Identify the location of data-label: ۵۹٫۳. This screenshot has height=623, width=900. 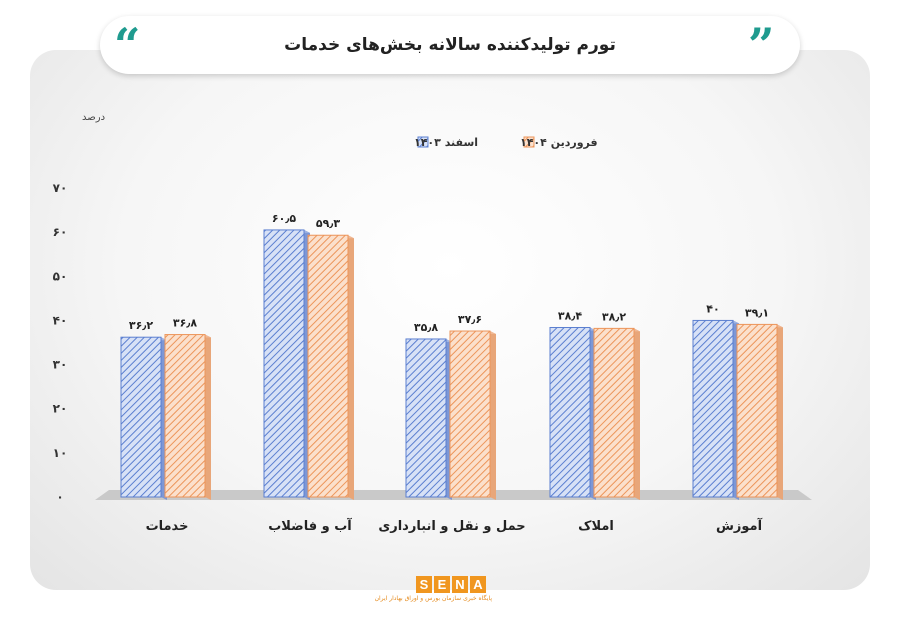
(328, 223).